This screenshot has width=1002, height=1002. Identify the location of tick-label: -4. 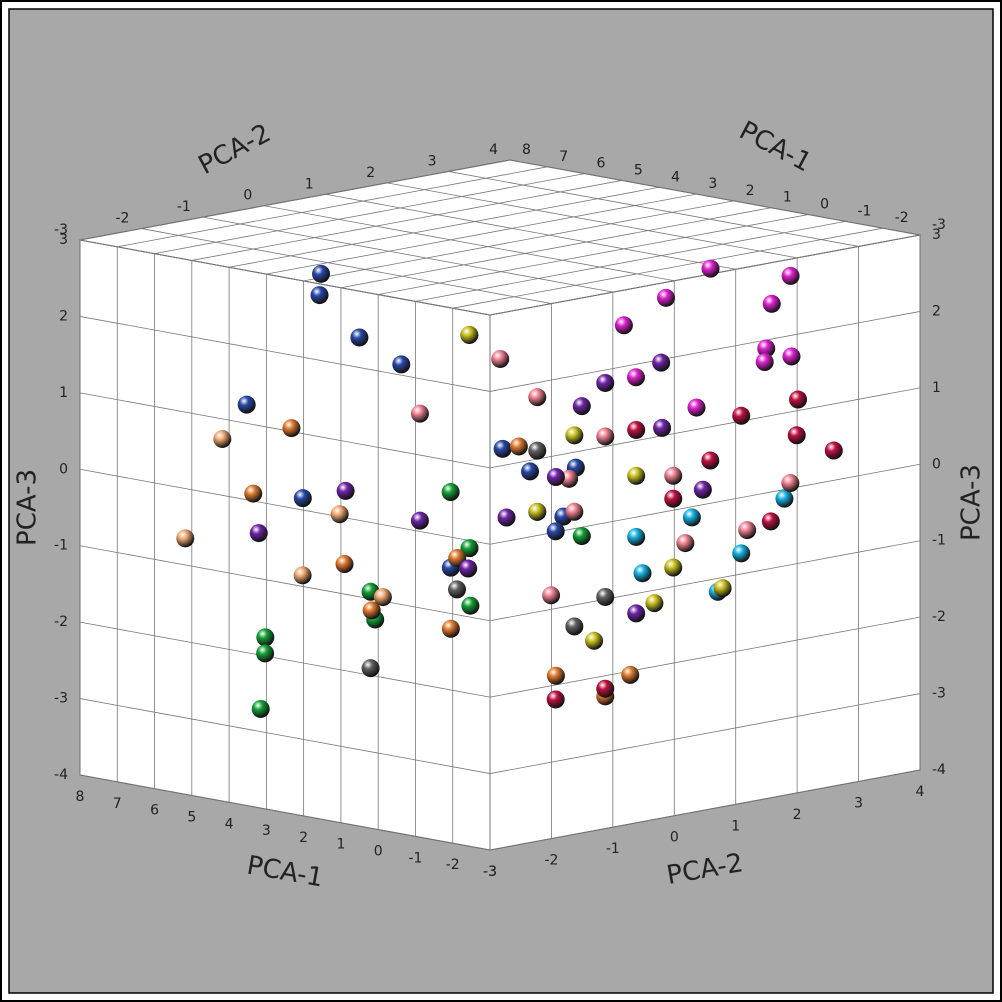
(61, 775).